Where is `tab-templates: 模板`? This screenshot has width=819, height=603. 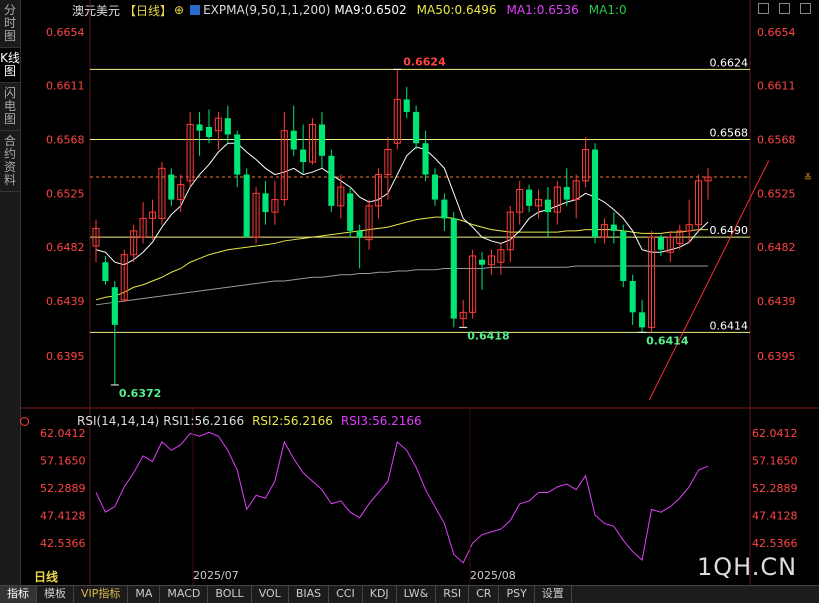 tab-templates: 模板 is located at coordinates (55, 594).